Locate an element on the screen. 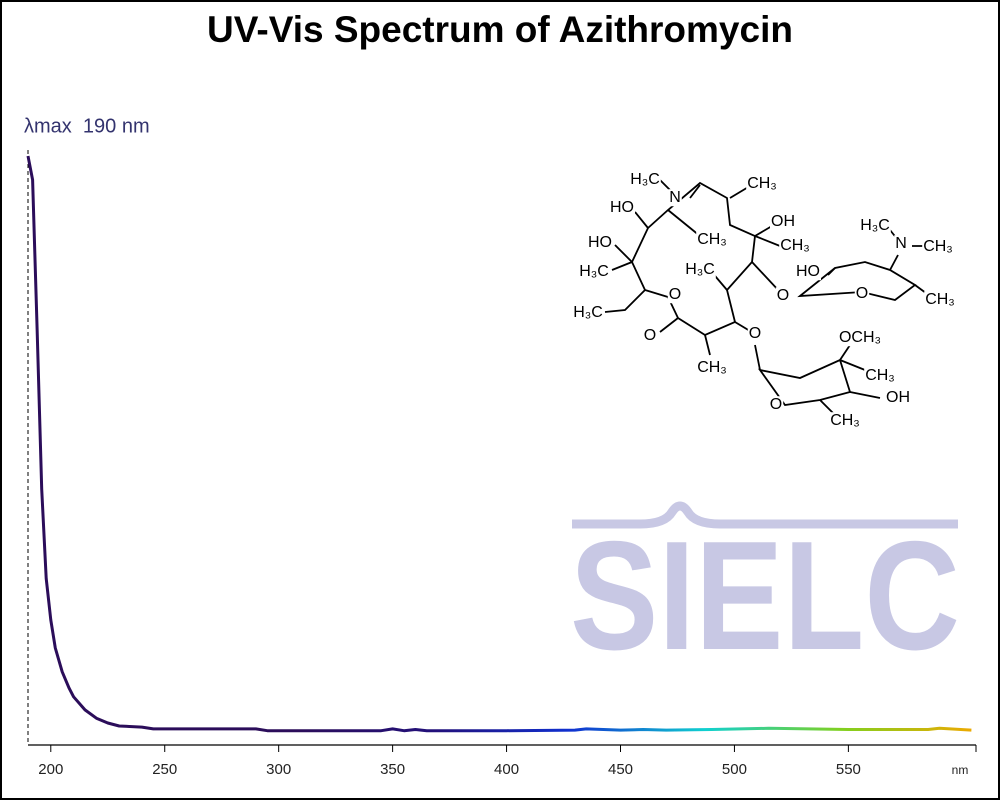 This screenshot has width=1000, height=800. annotation: λmax 190 nm is located at coordinates (87, 126).